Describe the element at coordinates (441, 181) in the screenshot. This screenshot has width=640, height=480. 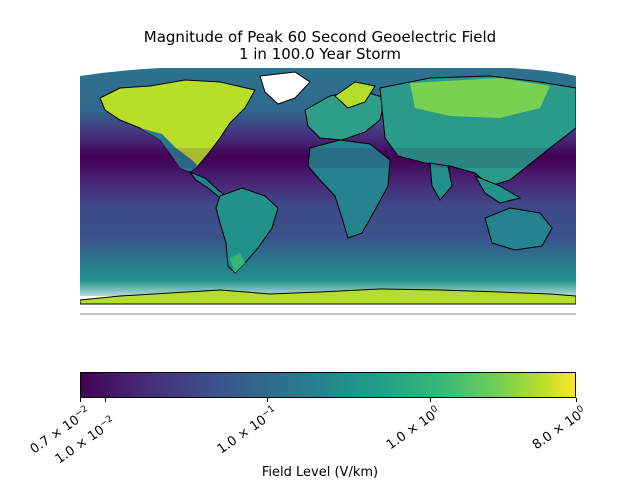
I see `india` at that location.